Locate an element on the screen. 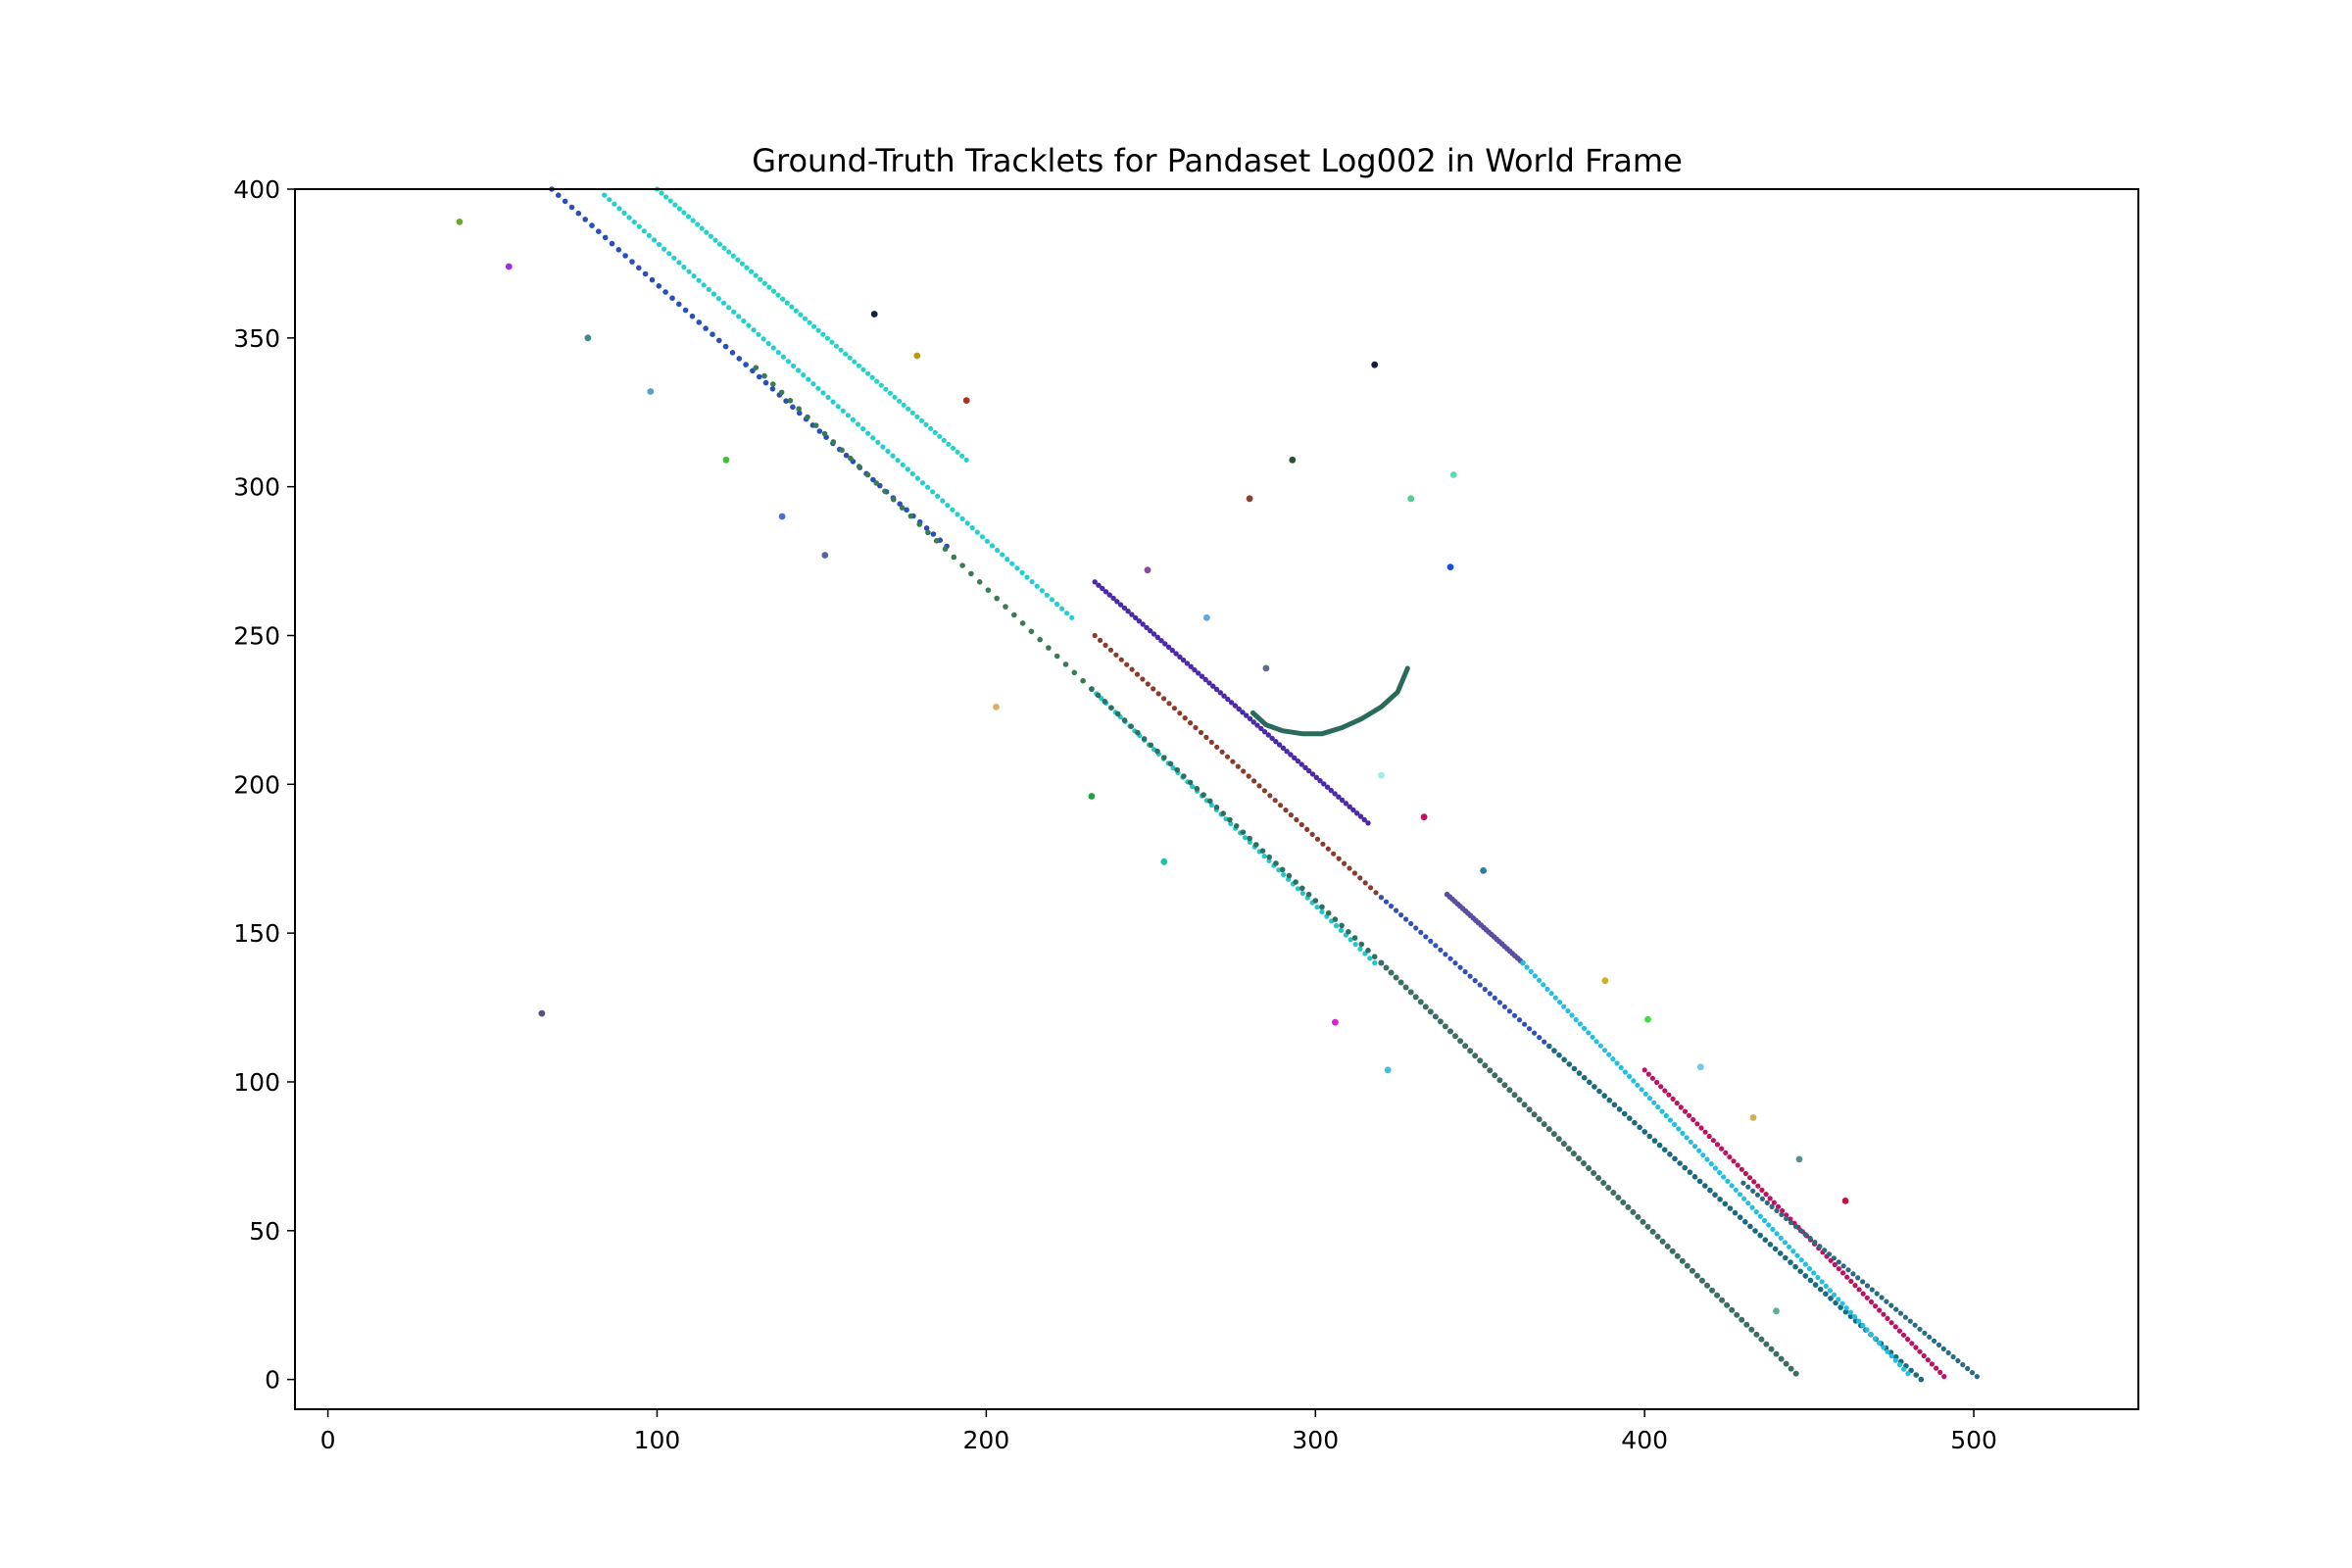  y-tick-label: 150 is located at coordinates (256, 933).